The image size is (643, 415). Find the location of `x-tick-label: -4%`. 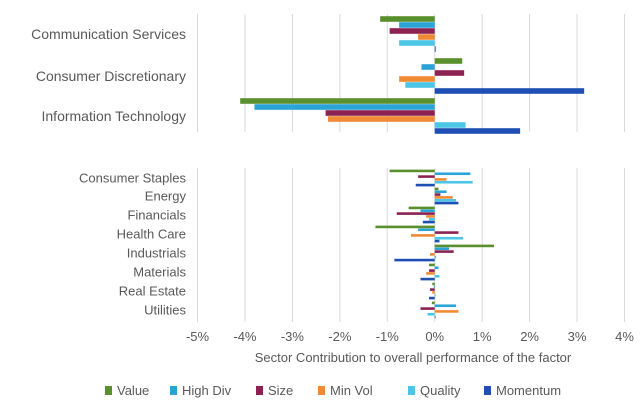

x-tick-label: -4% is located at coordinates (245, 336).